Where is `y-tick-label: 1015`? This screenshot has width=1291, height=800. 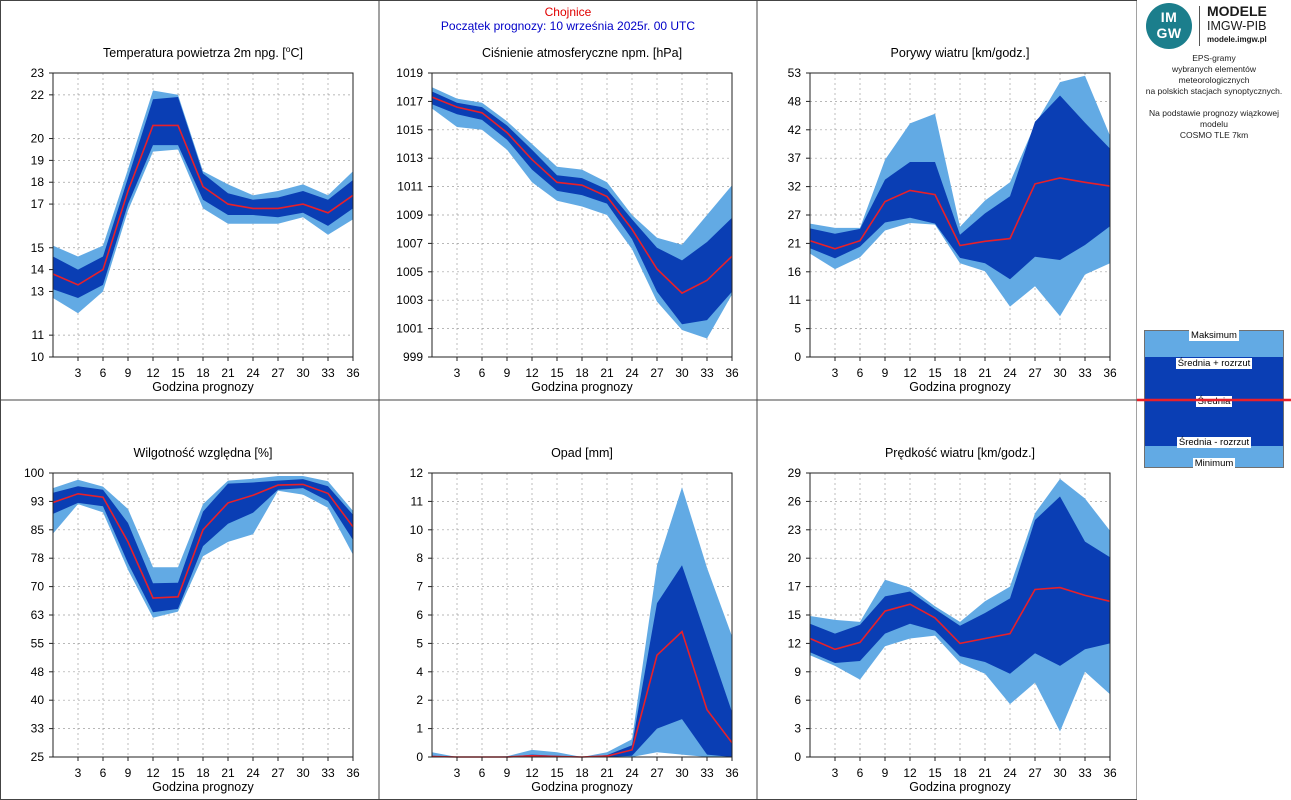
y-tick-label: 1015 is located at coordinates (409, 130).